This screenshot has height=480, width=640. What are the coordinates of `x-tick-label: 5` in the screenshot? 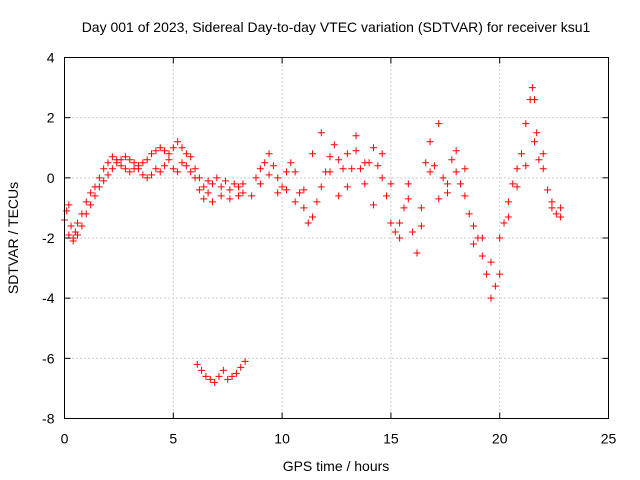 It's located at (173, 439).